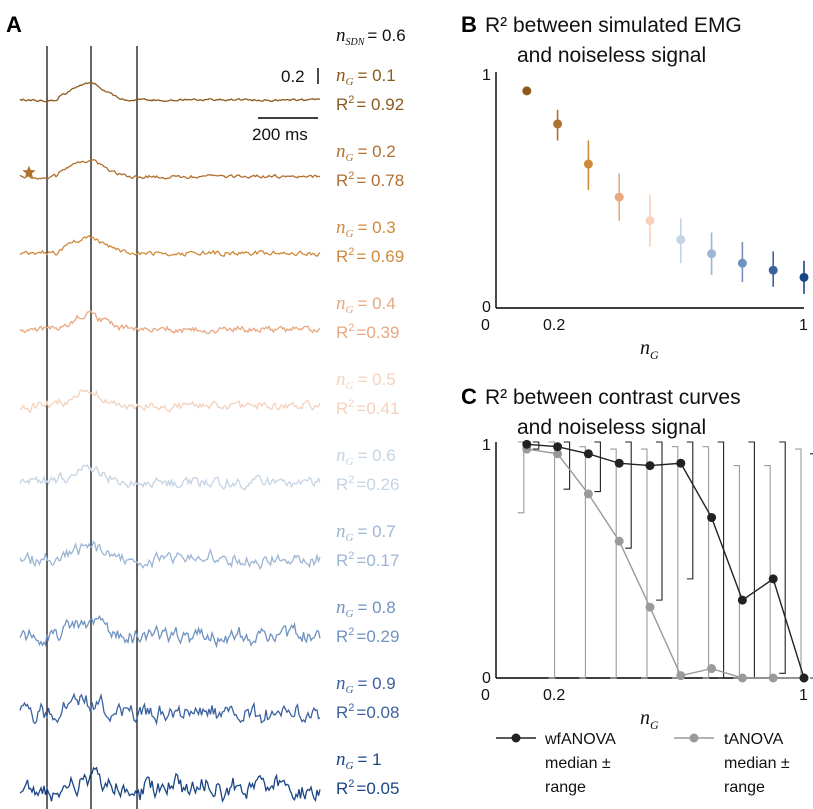  I want to click on panel-b-title-line1: R² between simulated EMG, so click(613, 25).